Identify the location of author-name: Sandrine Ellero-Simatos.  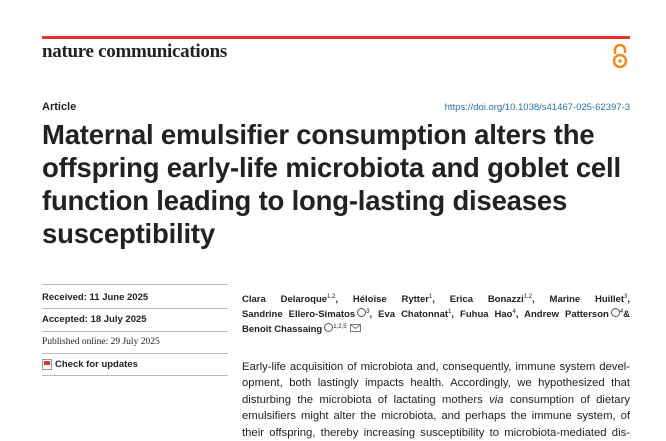
(299, 314).